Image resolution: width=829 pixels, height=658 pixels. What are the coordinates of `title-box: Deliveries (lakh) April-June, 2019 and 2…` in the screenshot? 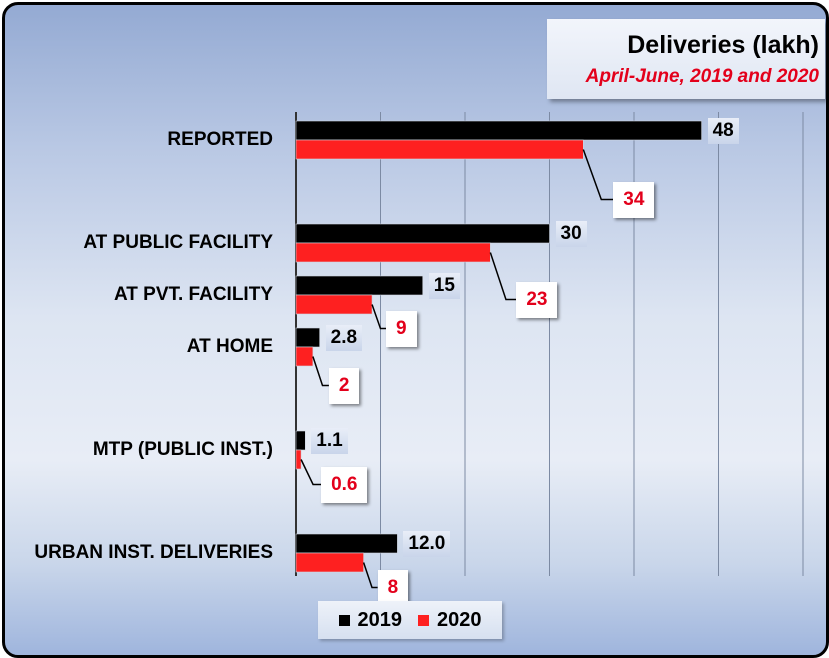 It's located at (686, 59).